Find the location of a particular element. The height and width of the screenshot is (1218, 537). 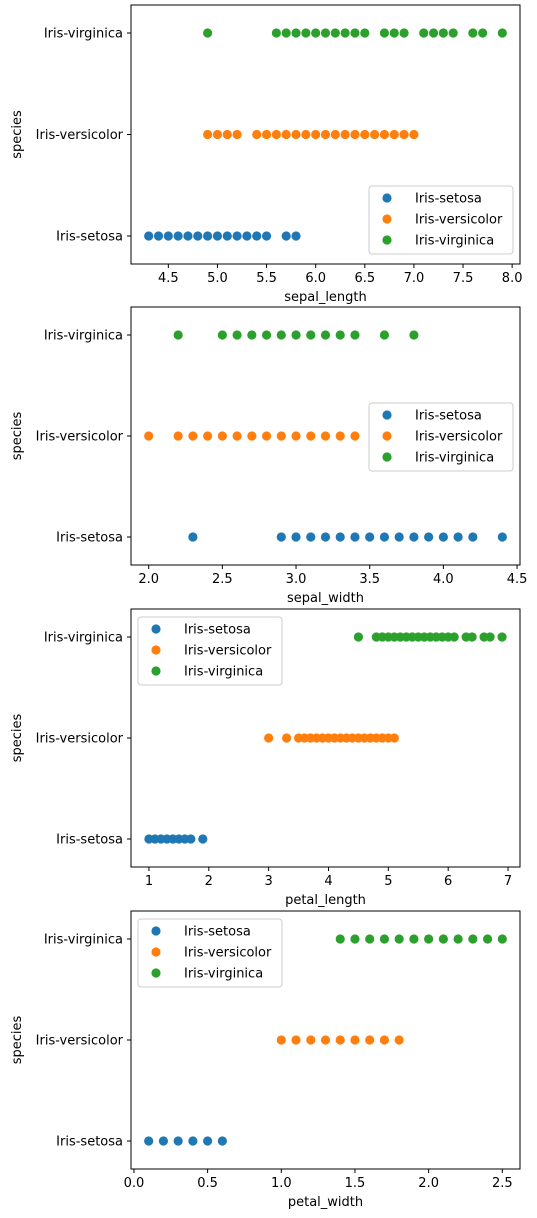

x-axis-label: petal_width is located at coordinates (325, 1202).